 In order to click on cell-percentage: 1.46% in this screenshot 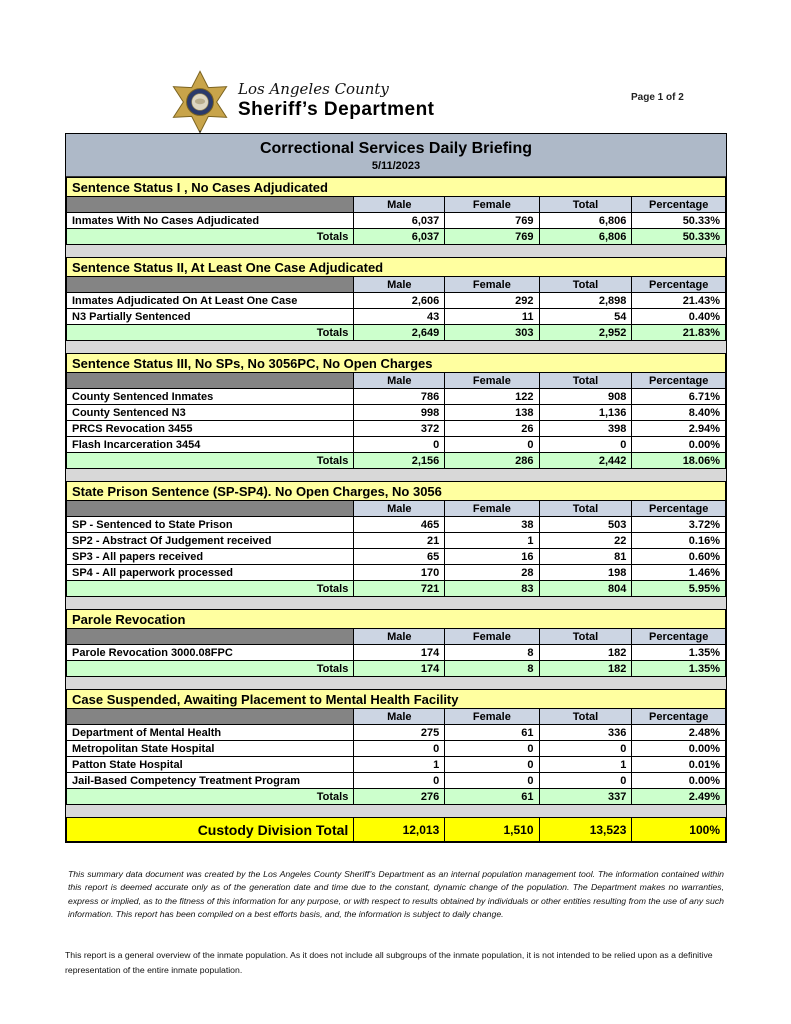, I will do `click(678, 572)`.